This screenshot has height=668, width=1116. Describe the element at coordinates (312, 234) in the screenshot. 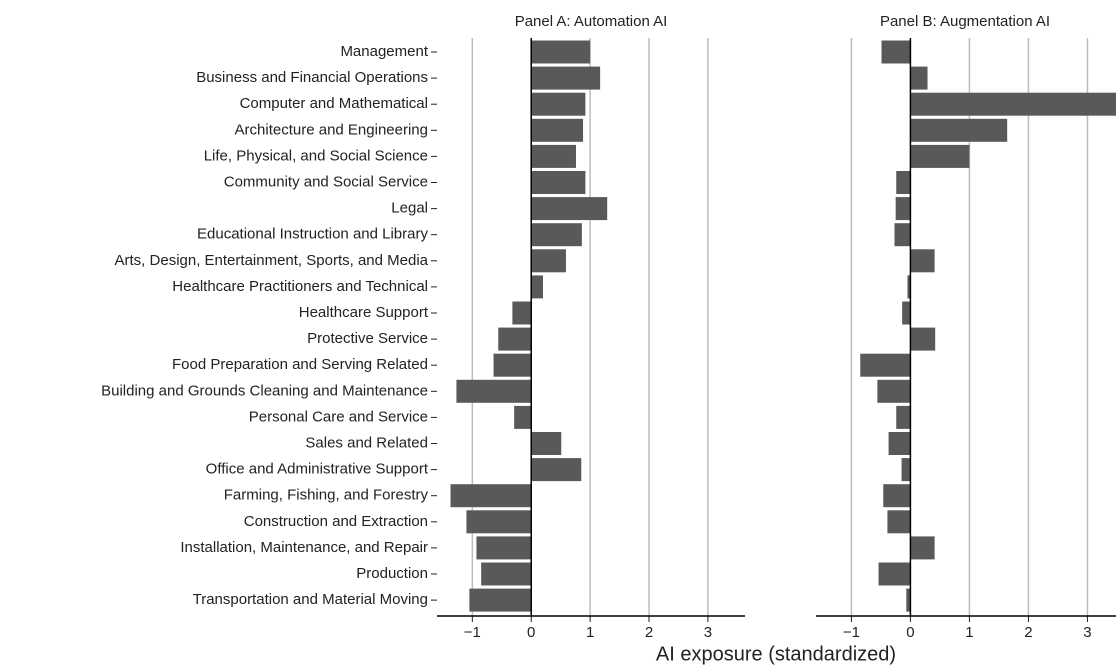

I see `y-tick-label: Educational Instruction and Library` at that location.